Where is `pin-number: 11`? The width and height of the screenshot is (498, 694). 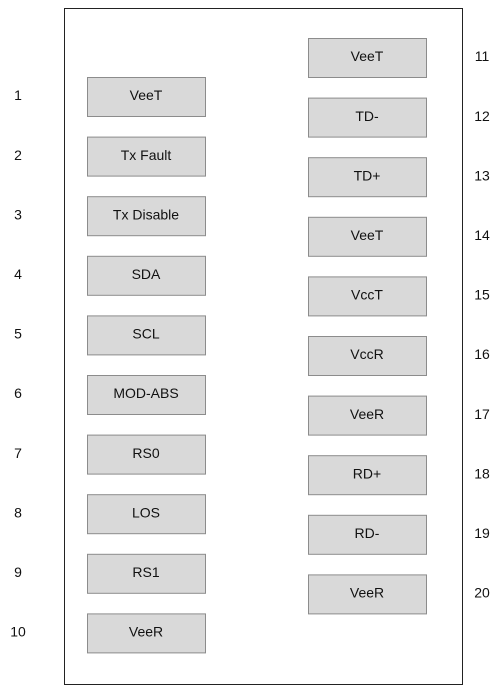
pin-number: 11 is located at coordinates (482, 56).